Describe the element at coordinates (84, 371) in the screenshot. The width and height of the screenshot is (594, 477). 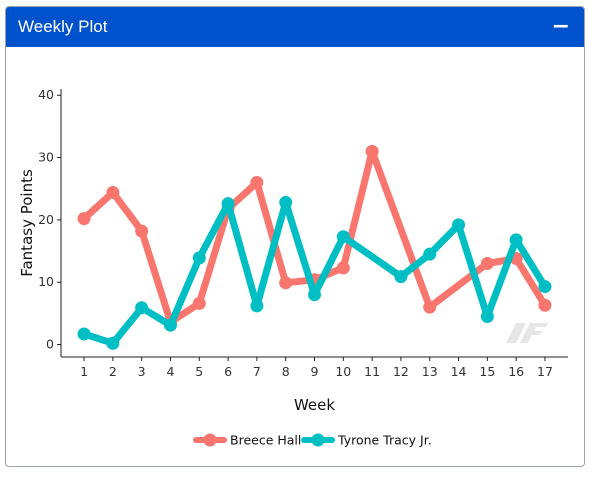
I see `x-tick-label: 1` at that location.